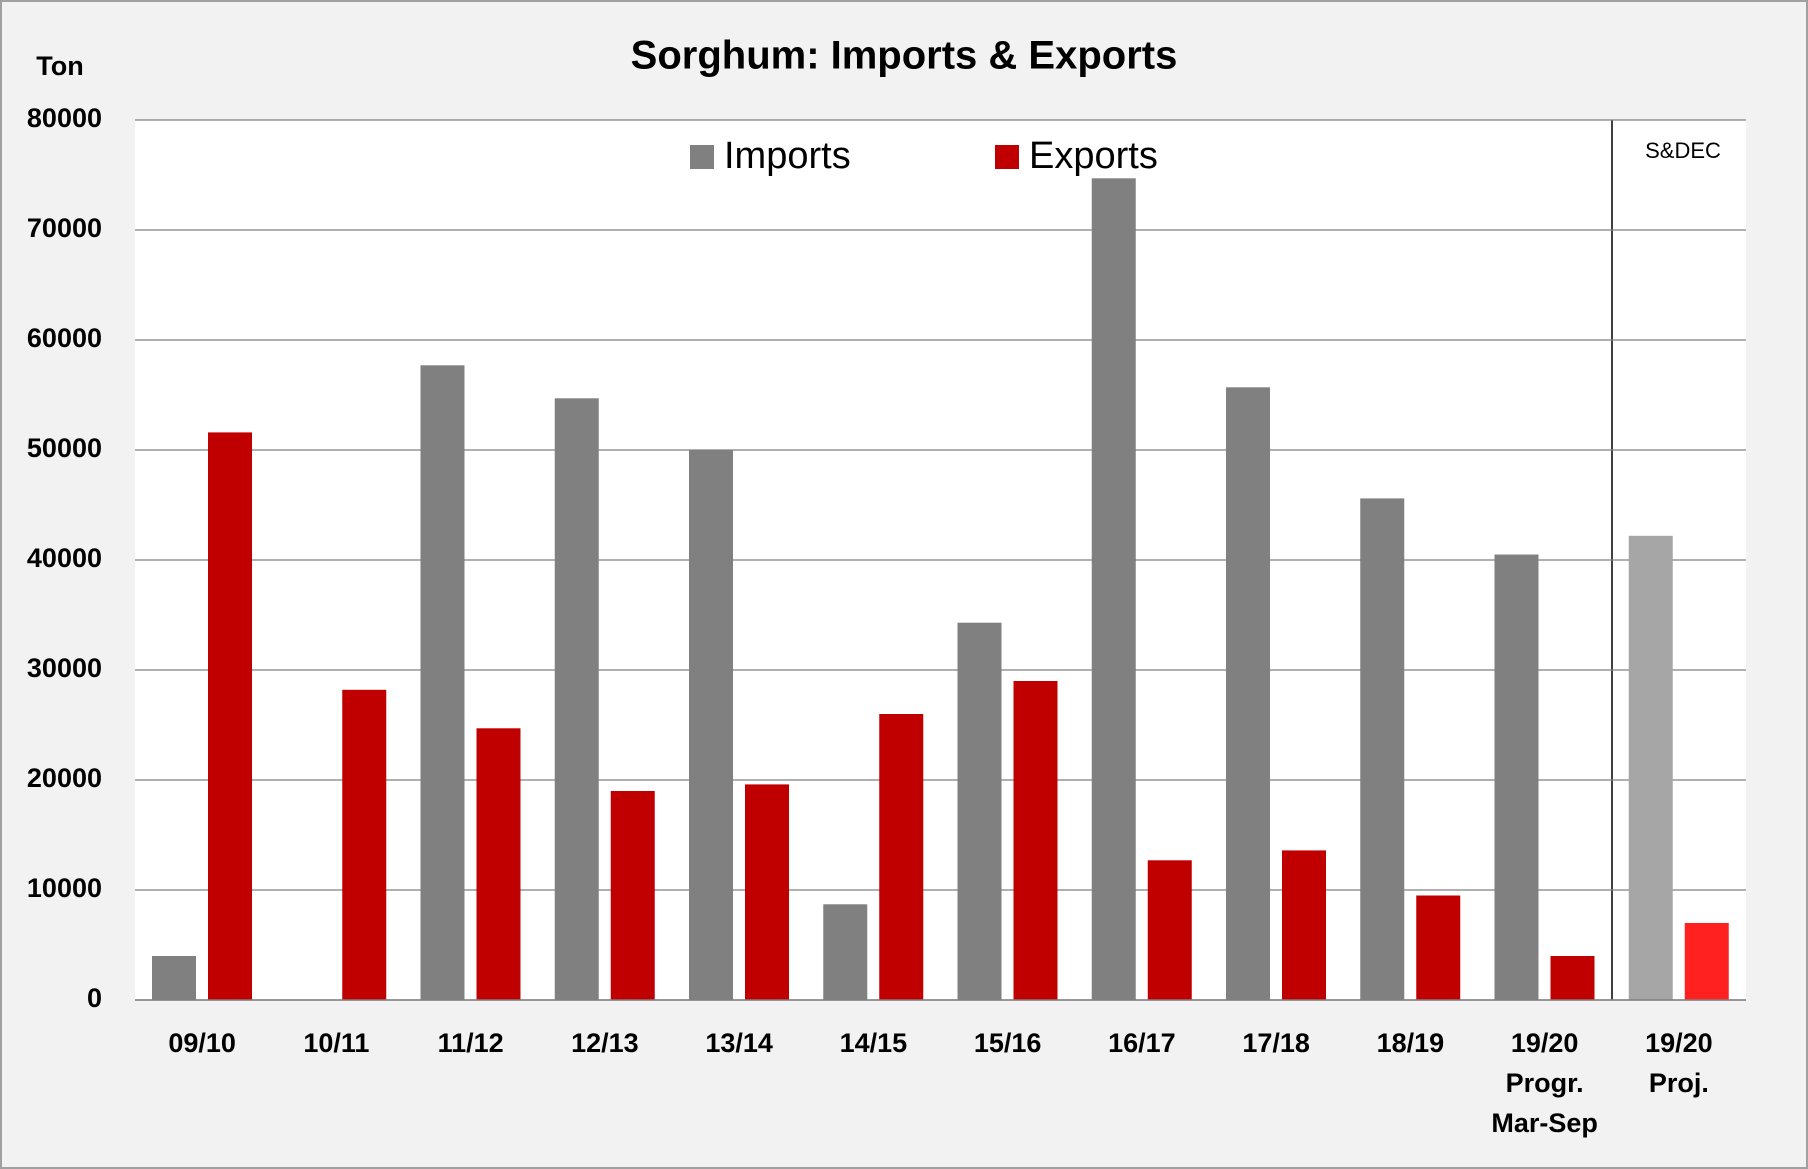 The height and width of the screenshot is (1169, 1808). I want to click on y-tick-label: 0, so click(94, 998).